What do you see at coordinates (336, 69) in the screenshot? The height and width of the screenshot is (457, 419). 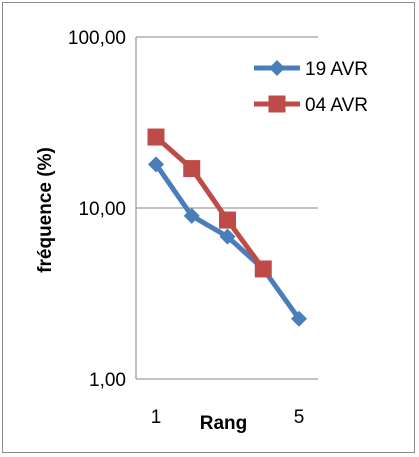 I see `legend-label: 19 AVR` at bounding box center [336, 69].